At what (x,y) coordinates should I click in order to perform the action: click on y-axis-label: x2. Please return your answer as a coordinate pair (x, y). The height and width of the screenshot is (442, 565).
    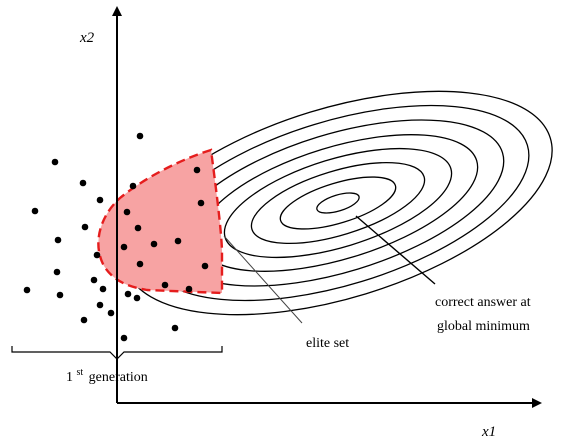
    Looking at the image, I should click on (87, 38).